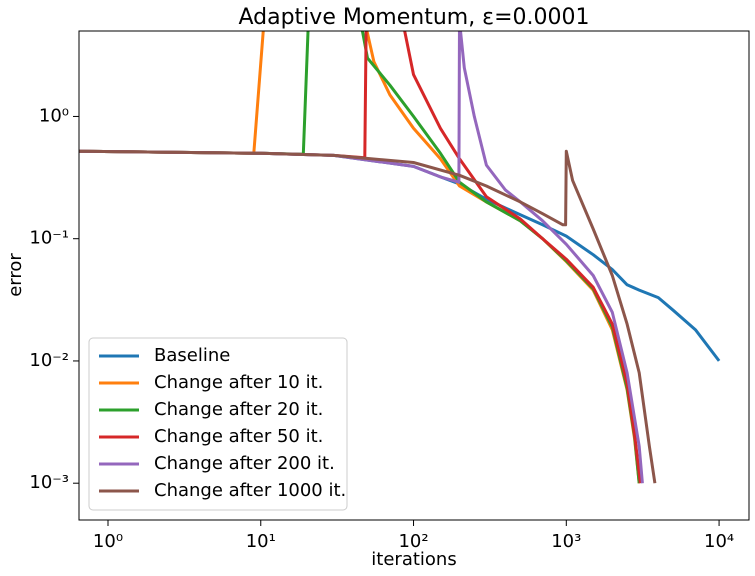  Describe the element at coordinates (238, 382) in the screenshot. I see `legend-label: Change after 10 it.` at that location.